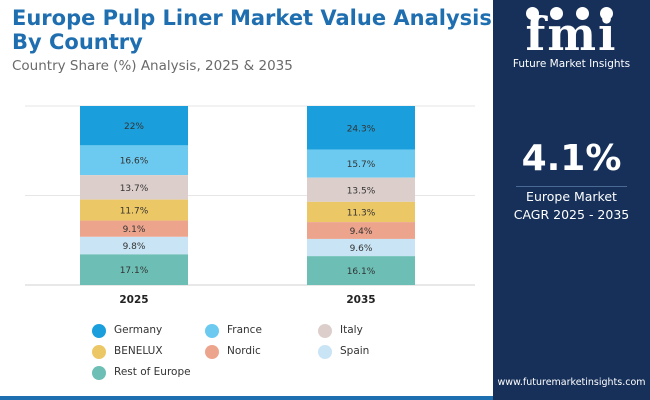 Image resolution: width=650 pixels, height=400 pixels. I want to click on logo-subtitle: Future Market Insights, so click(571, 64).